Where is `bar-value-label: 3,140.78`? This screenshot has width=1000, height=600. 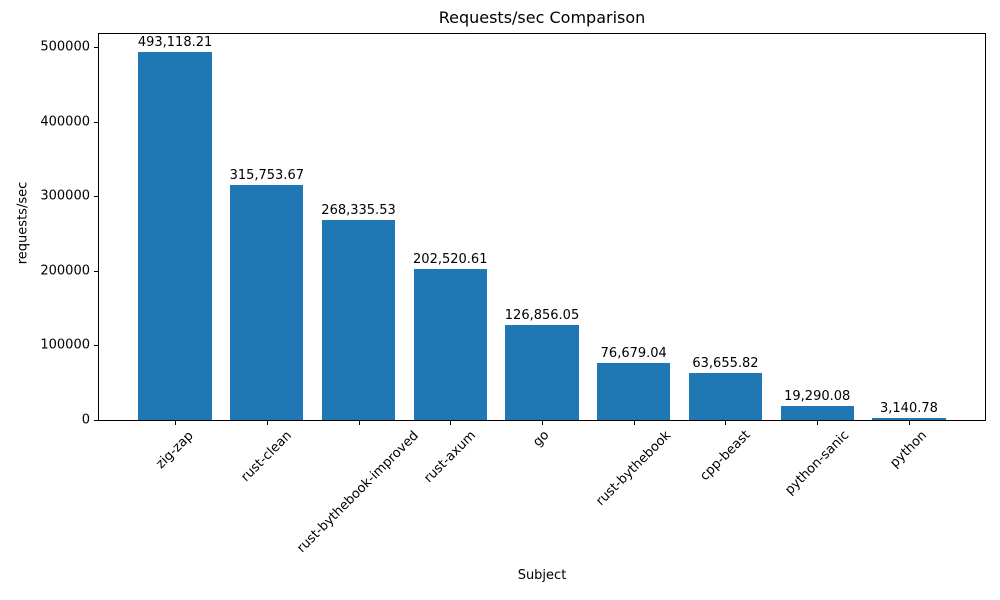
bar-value-label: 3,140.78 is located at coordinates (908, 408).